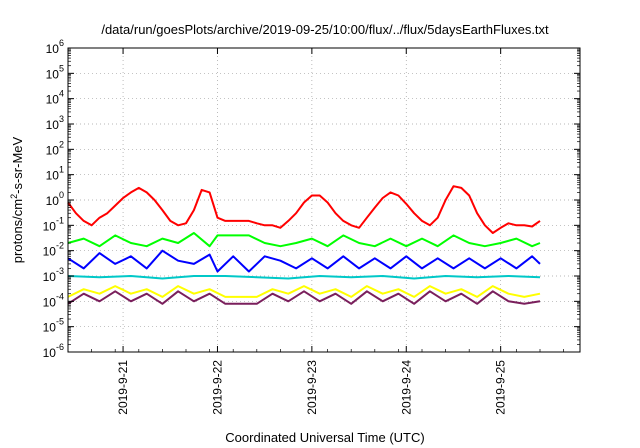 This screenshot has width=640, height=448. I want to click on x-axis-label: Coordinated Universal Time (UTC), so click(324, 437).